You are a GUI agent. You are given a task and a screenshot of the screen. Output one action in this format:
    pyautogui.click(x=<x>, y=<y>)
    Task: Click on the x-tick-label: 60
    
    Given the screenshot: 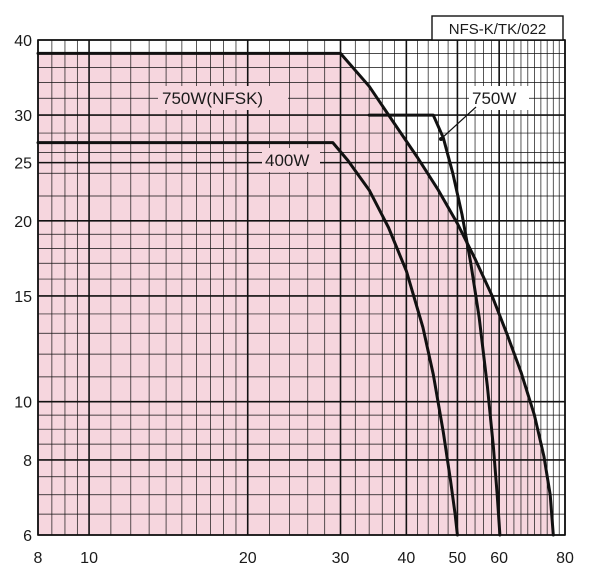 What is the action you would take?
    pyautogui.click(x=499, y=558)
    